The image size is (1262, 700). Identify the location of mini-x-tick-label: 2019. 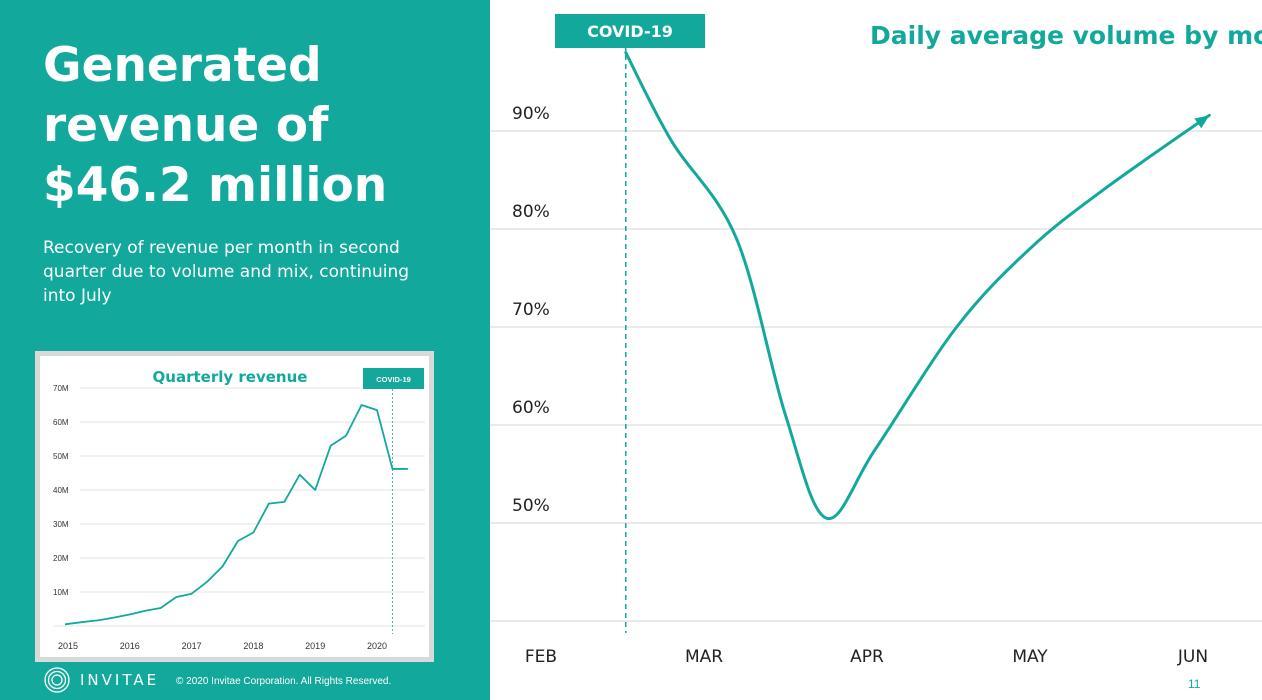
(315, 646).